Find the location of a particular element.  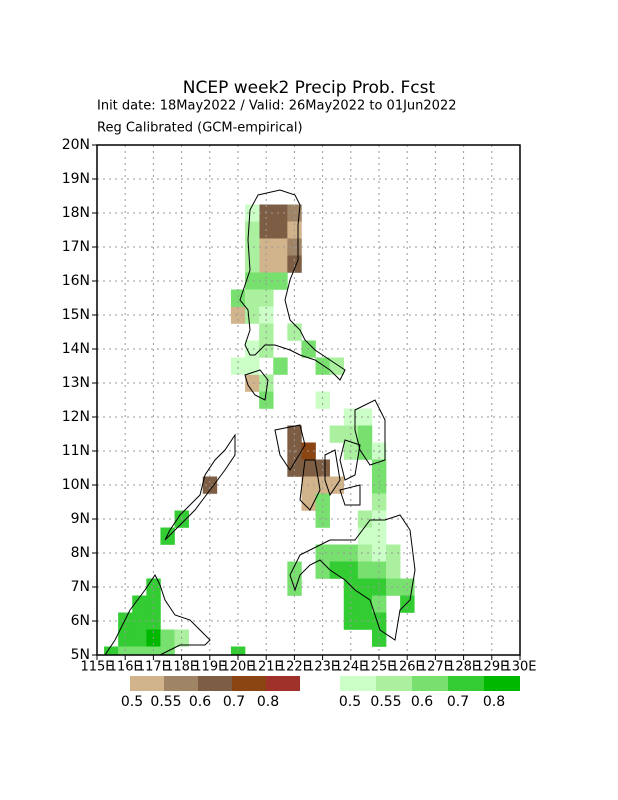

y-tick-label: 9N is located at coordinates (80, 519).